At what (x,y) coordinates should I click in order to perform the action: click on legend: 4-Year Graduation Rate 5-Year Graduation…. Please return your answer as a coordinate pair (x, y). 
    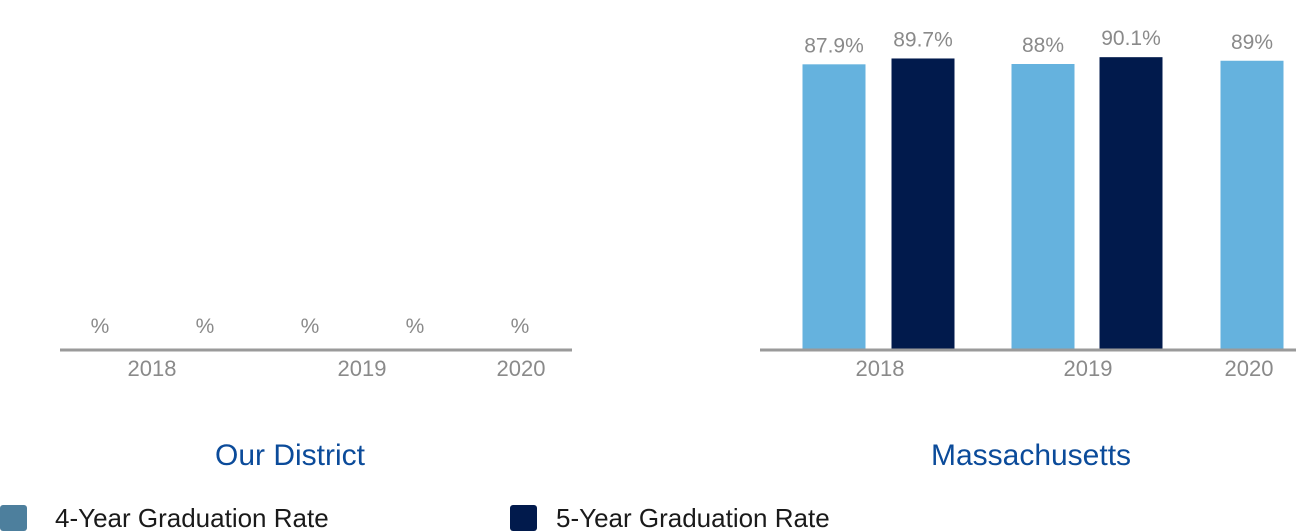
    Looking at the image, I should click on (415, 517).